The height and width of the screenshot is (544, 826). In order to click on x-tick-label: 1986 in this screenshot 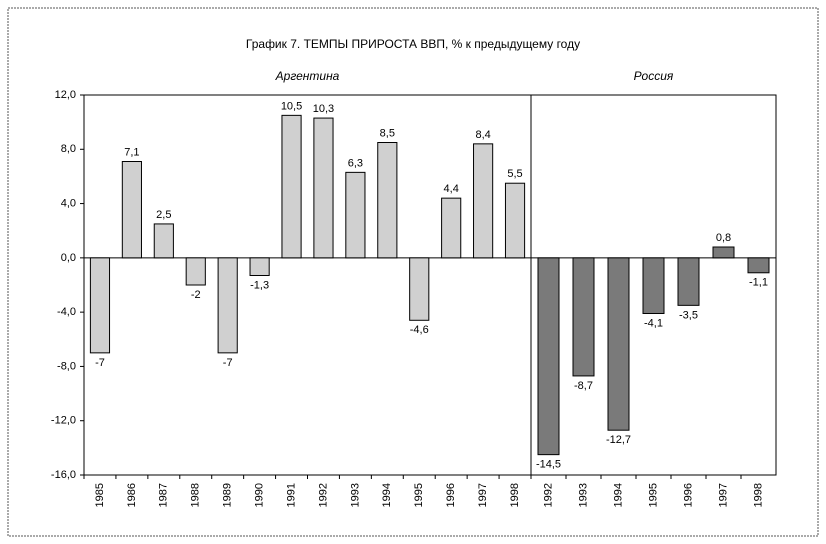, I will do `click(132, 495)`.